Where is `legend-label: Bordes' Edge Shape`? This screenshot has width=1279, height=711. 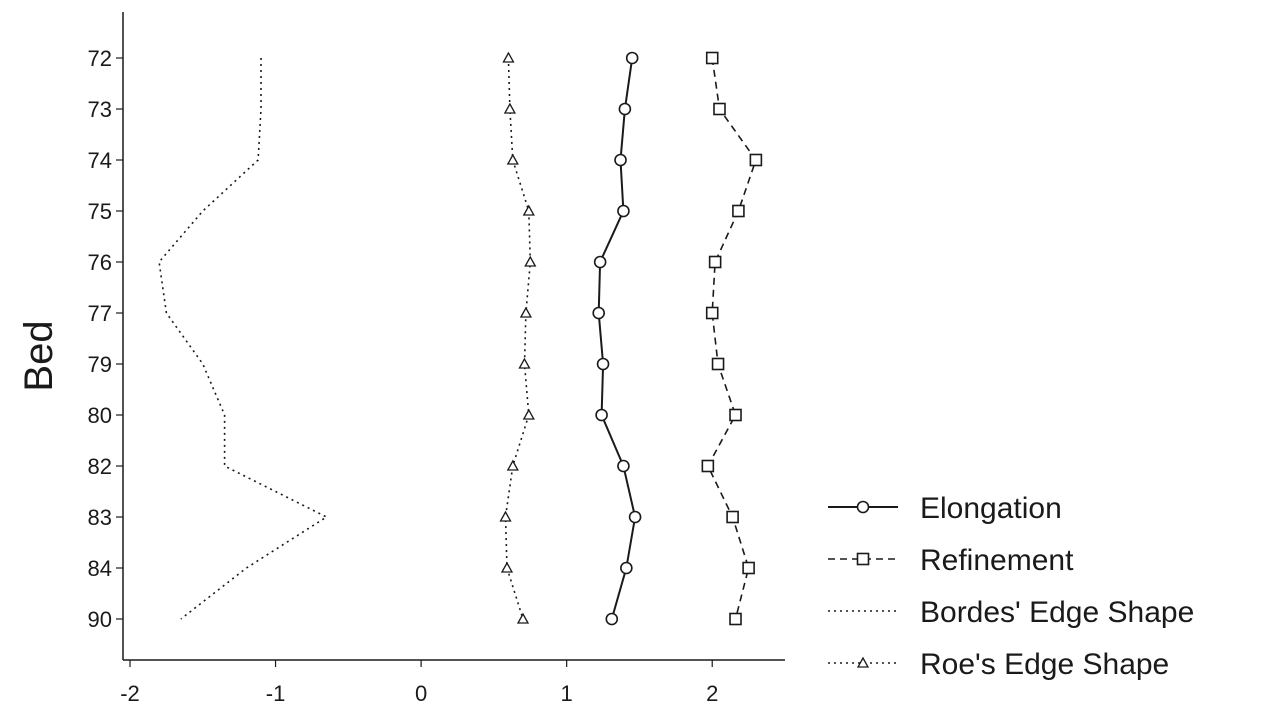
legend-label: Bordes' Edge Shape is located at coordinates (1057, 612).